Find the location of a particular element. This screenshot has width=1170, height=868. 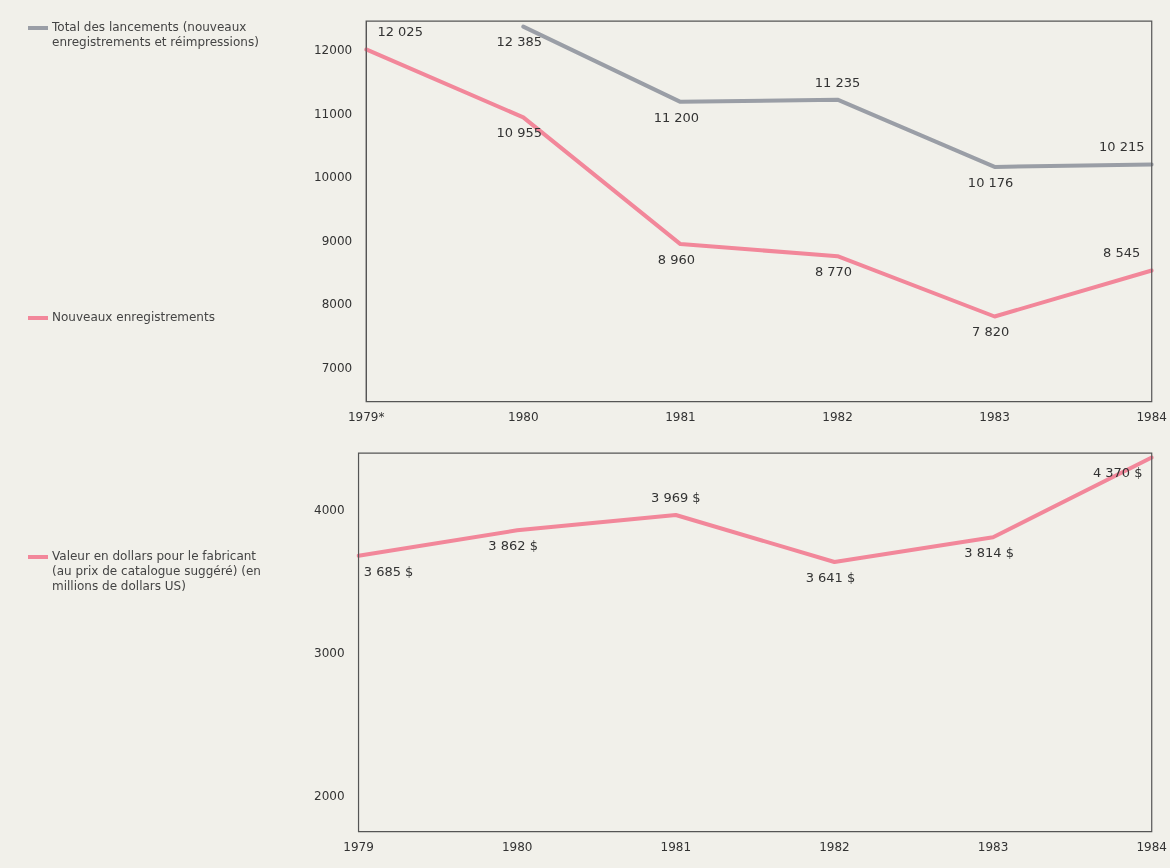

y-tick-label: 11000 is located at coordinates (333, 113).